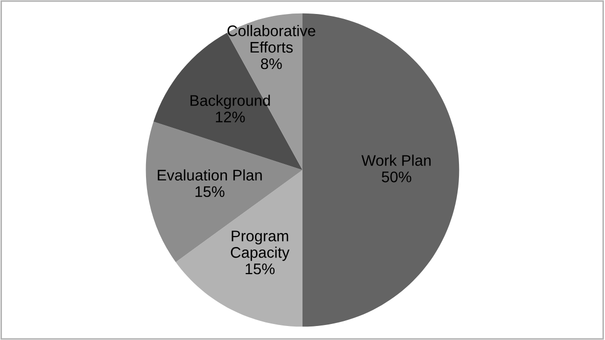 This screenshot has height=340, width=605. What do you see at coordinates (230, 117) in the screenshot?
I see `data-label: 12%` at bounding box center [230, 117].